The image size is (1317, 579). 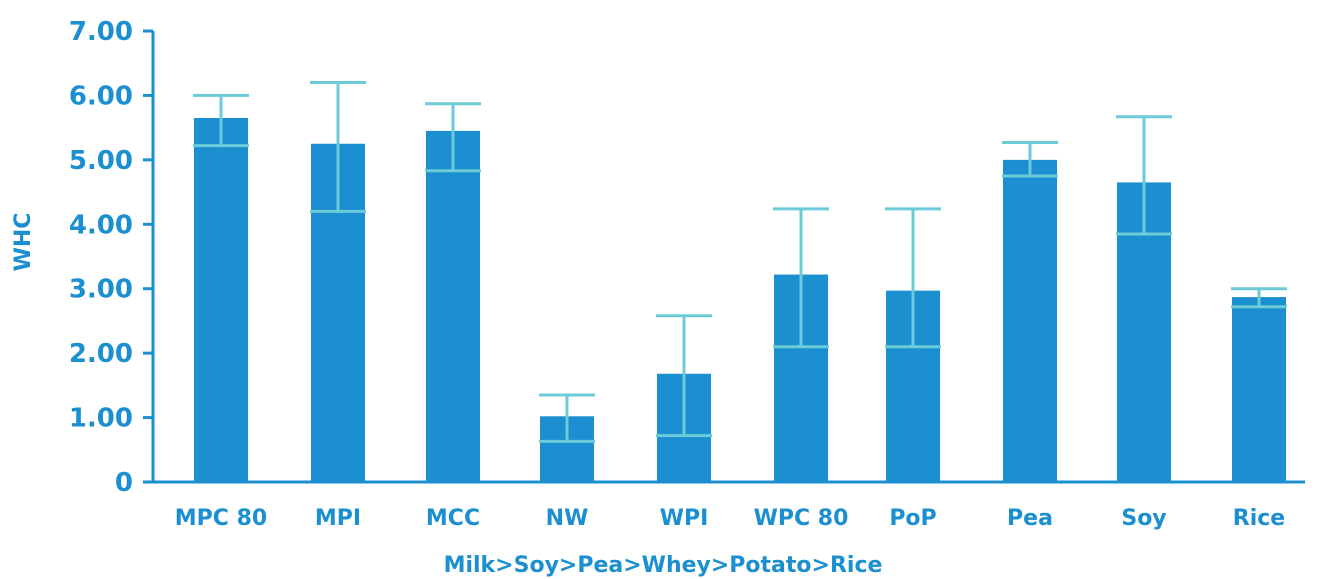 I want to click on x-category-label: MPC 80, so click(x=221, y=518).